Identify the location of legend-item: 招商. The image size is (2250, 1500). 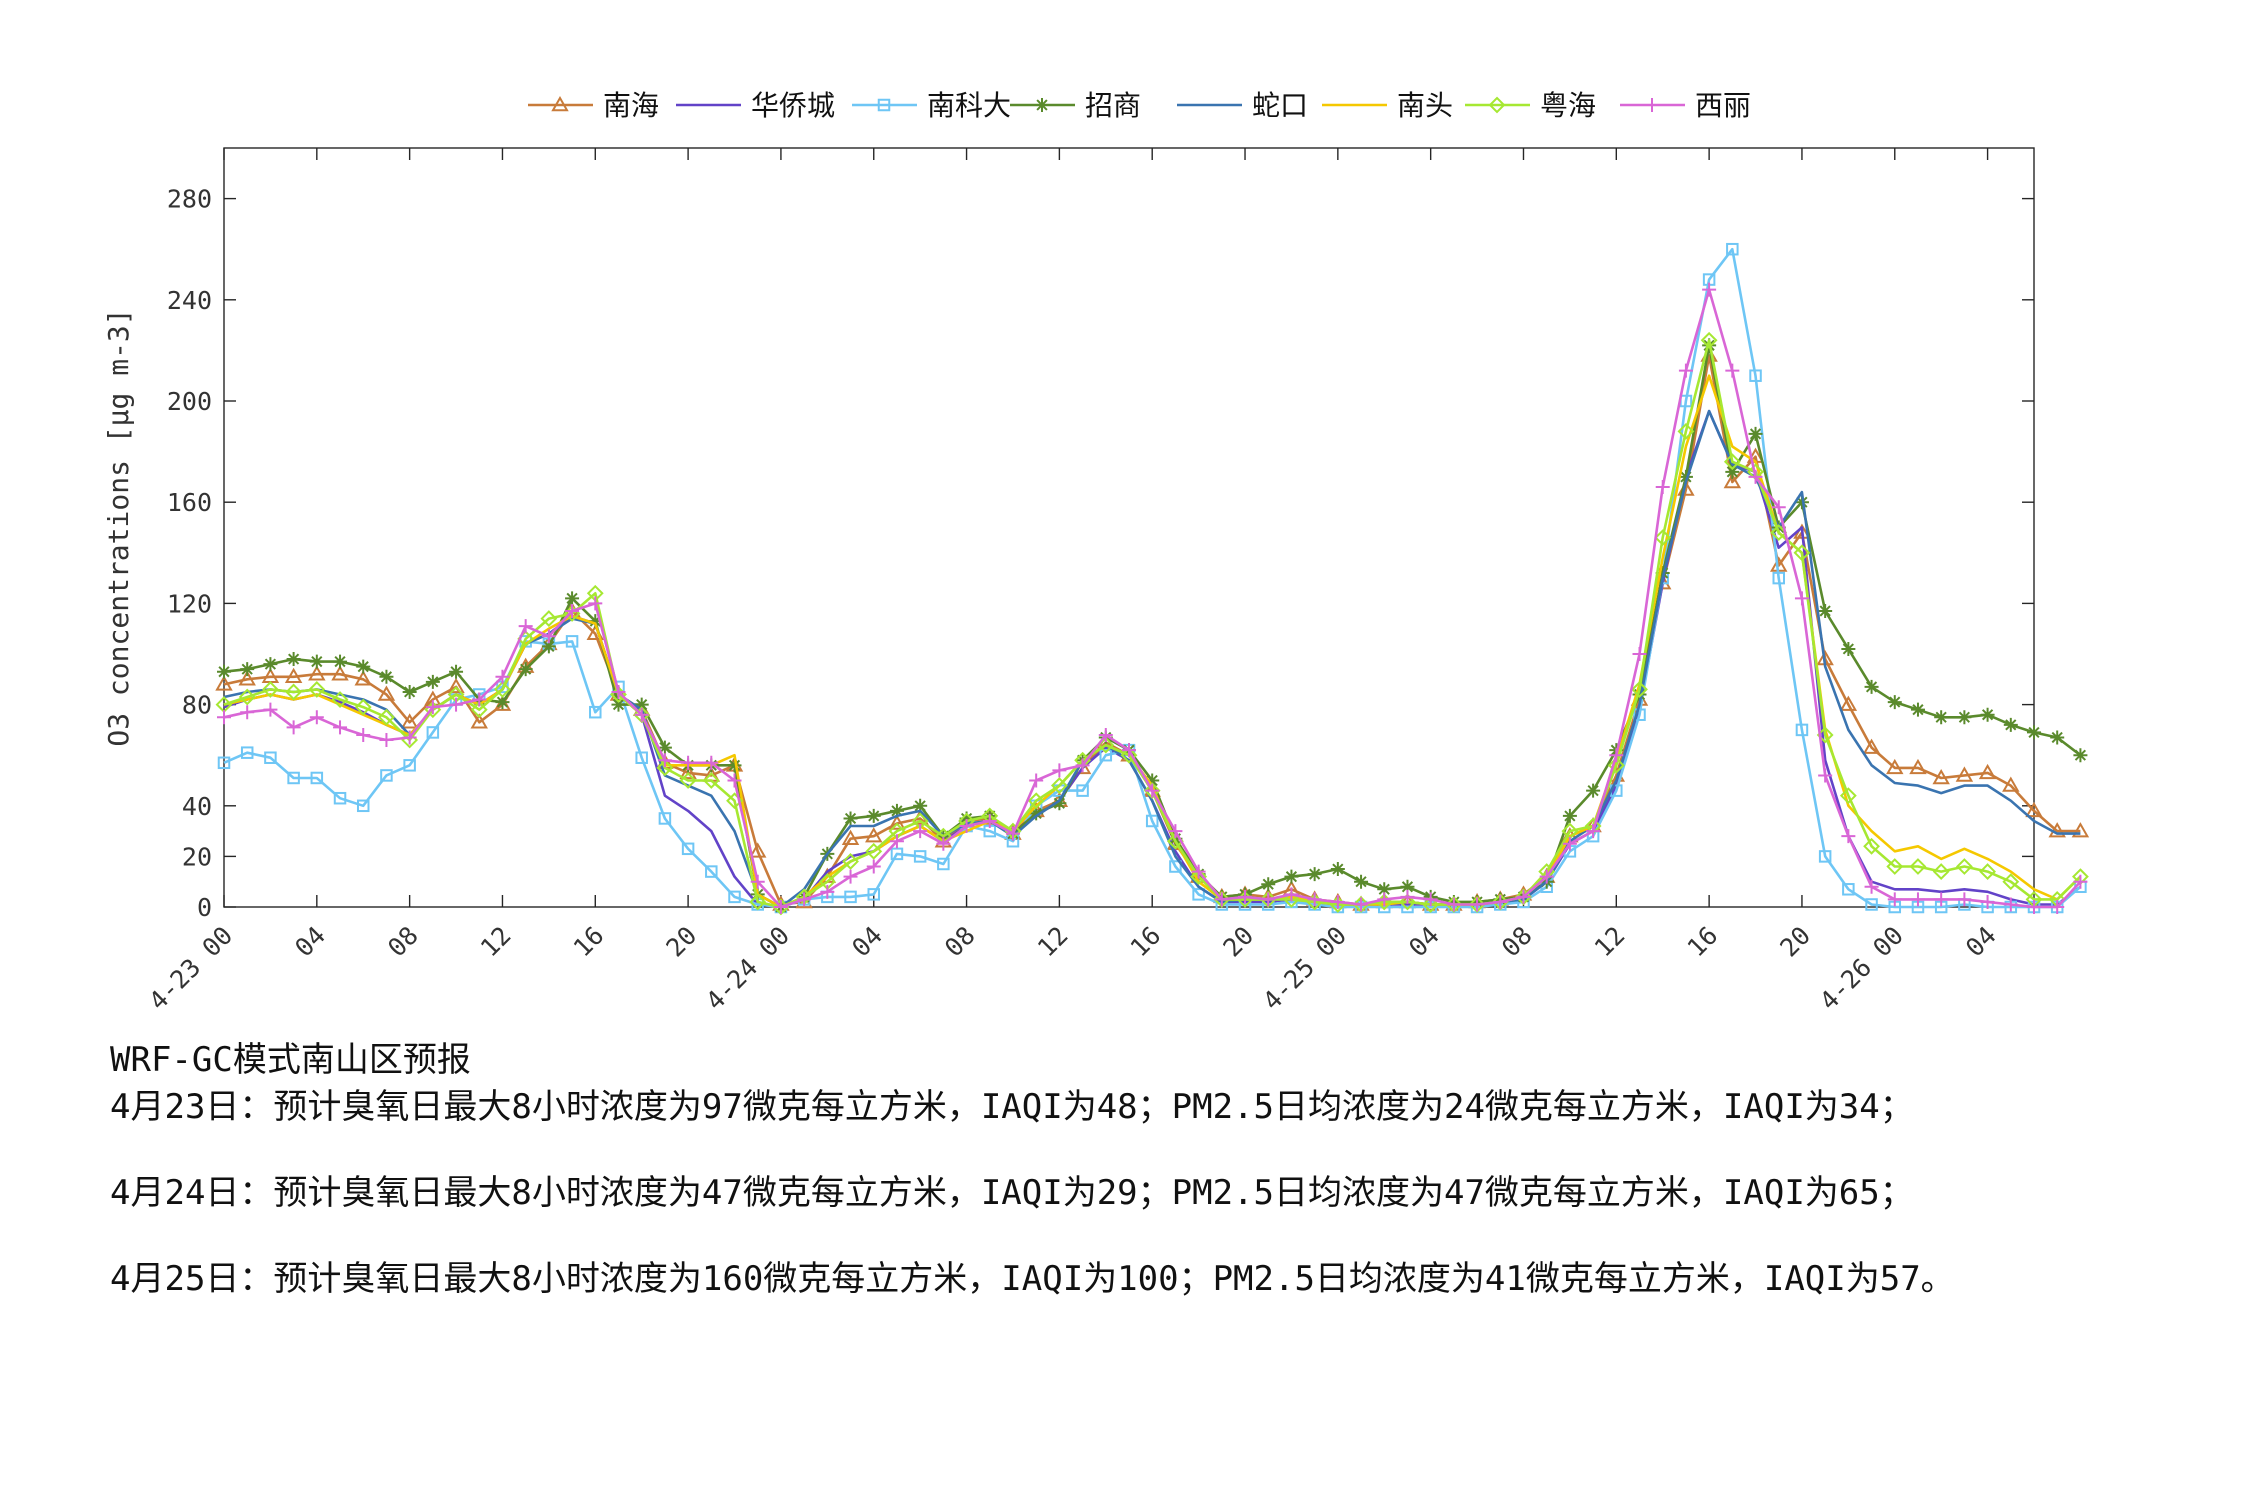
(1075, 105).